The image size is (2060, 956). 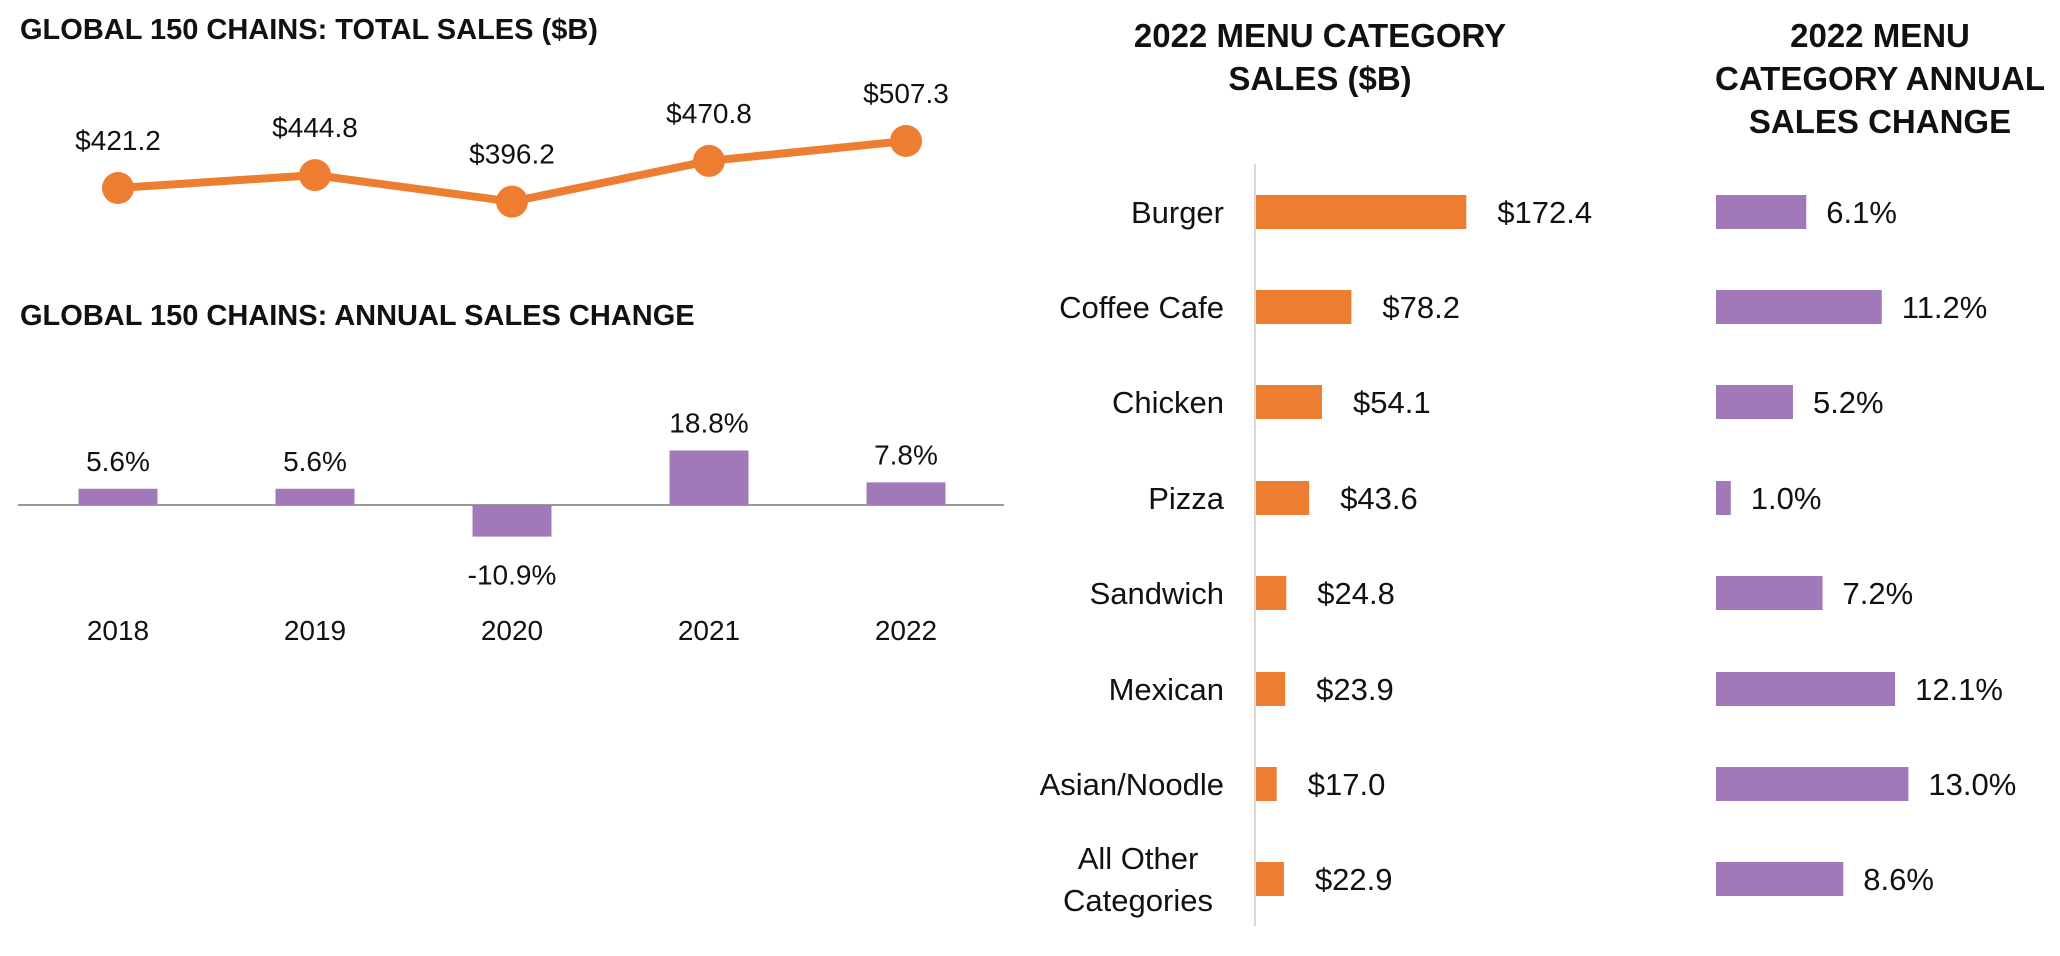 What do you see at coordinates (708, 422) in the screenshot?
I see `annual-change-data-label: 18.8%` at bounding box center [708, 422].